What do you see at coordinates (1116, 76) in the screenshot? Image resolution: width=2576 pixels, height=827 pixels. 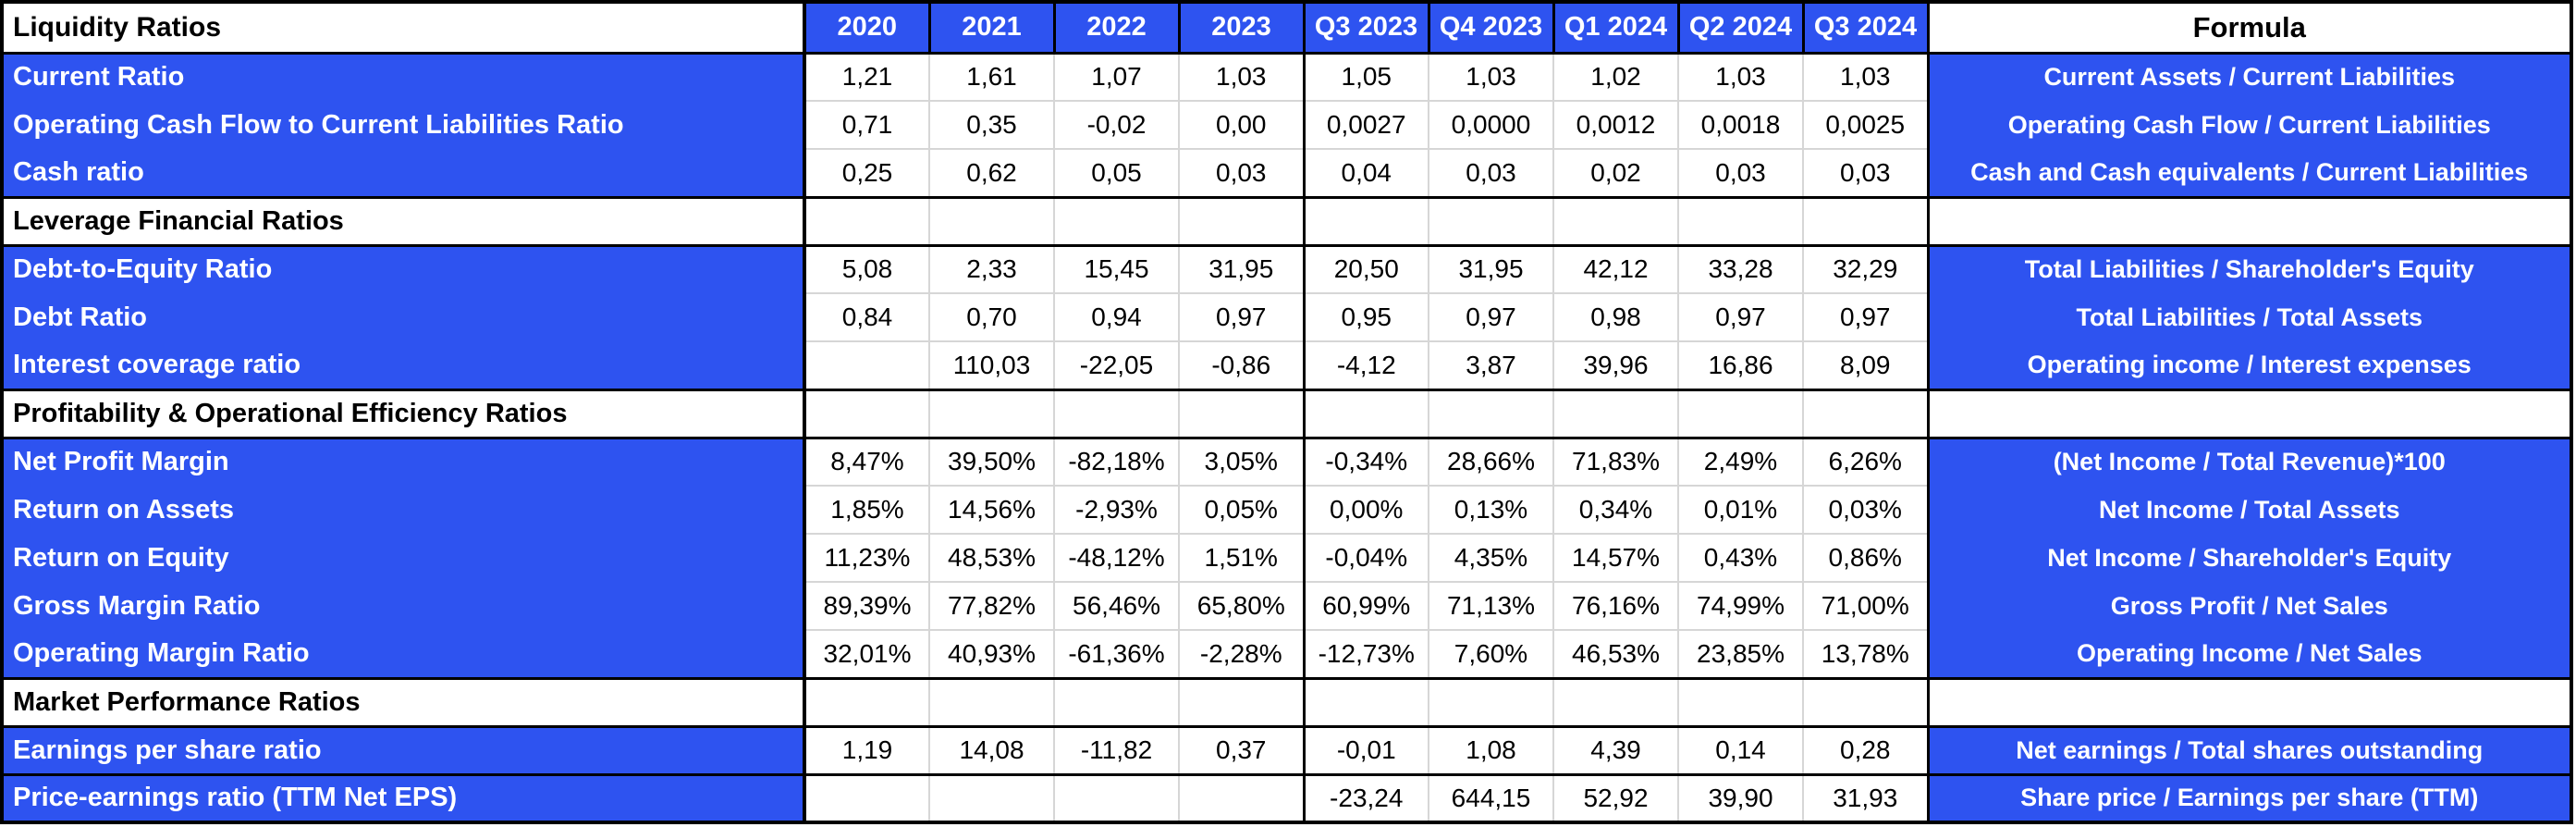 I see `value-cell: 1,07` at bounding box center [1116, 76].